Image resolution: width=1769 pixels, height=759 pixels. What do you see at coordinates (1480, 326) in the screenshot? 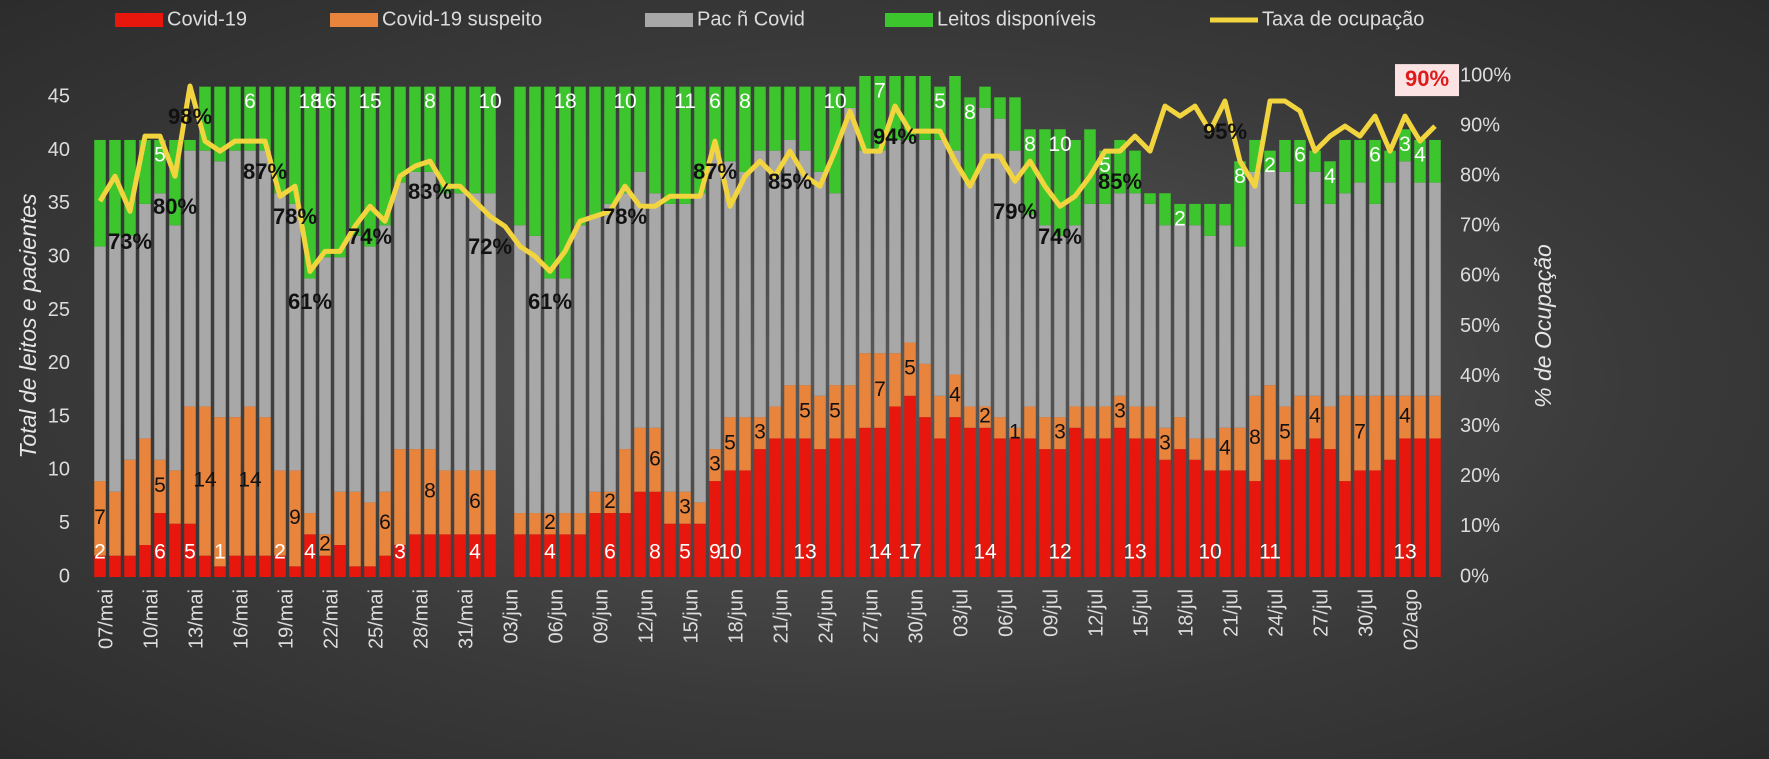
I see `y2-tick-label: 50%` at bounding box center [1480, 326].